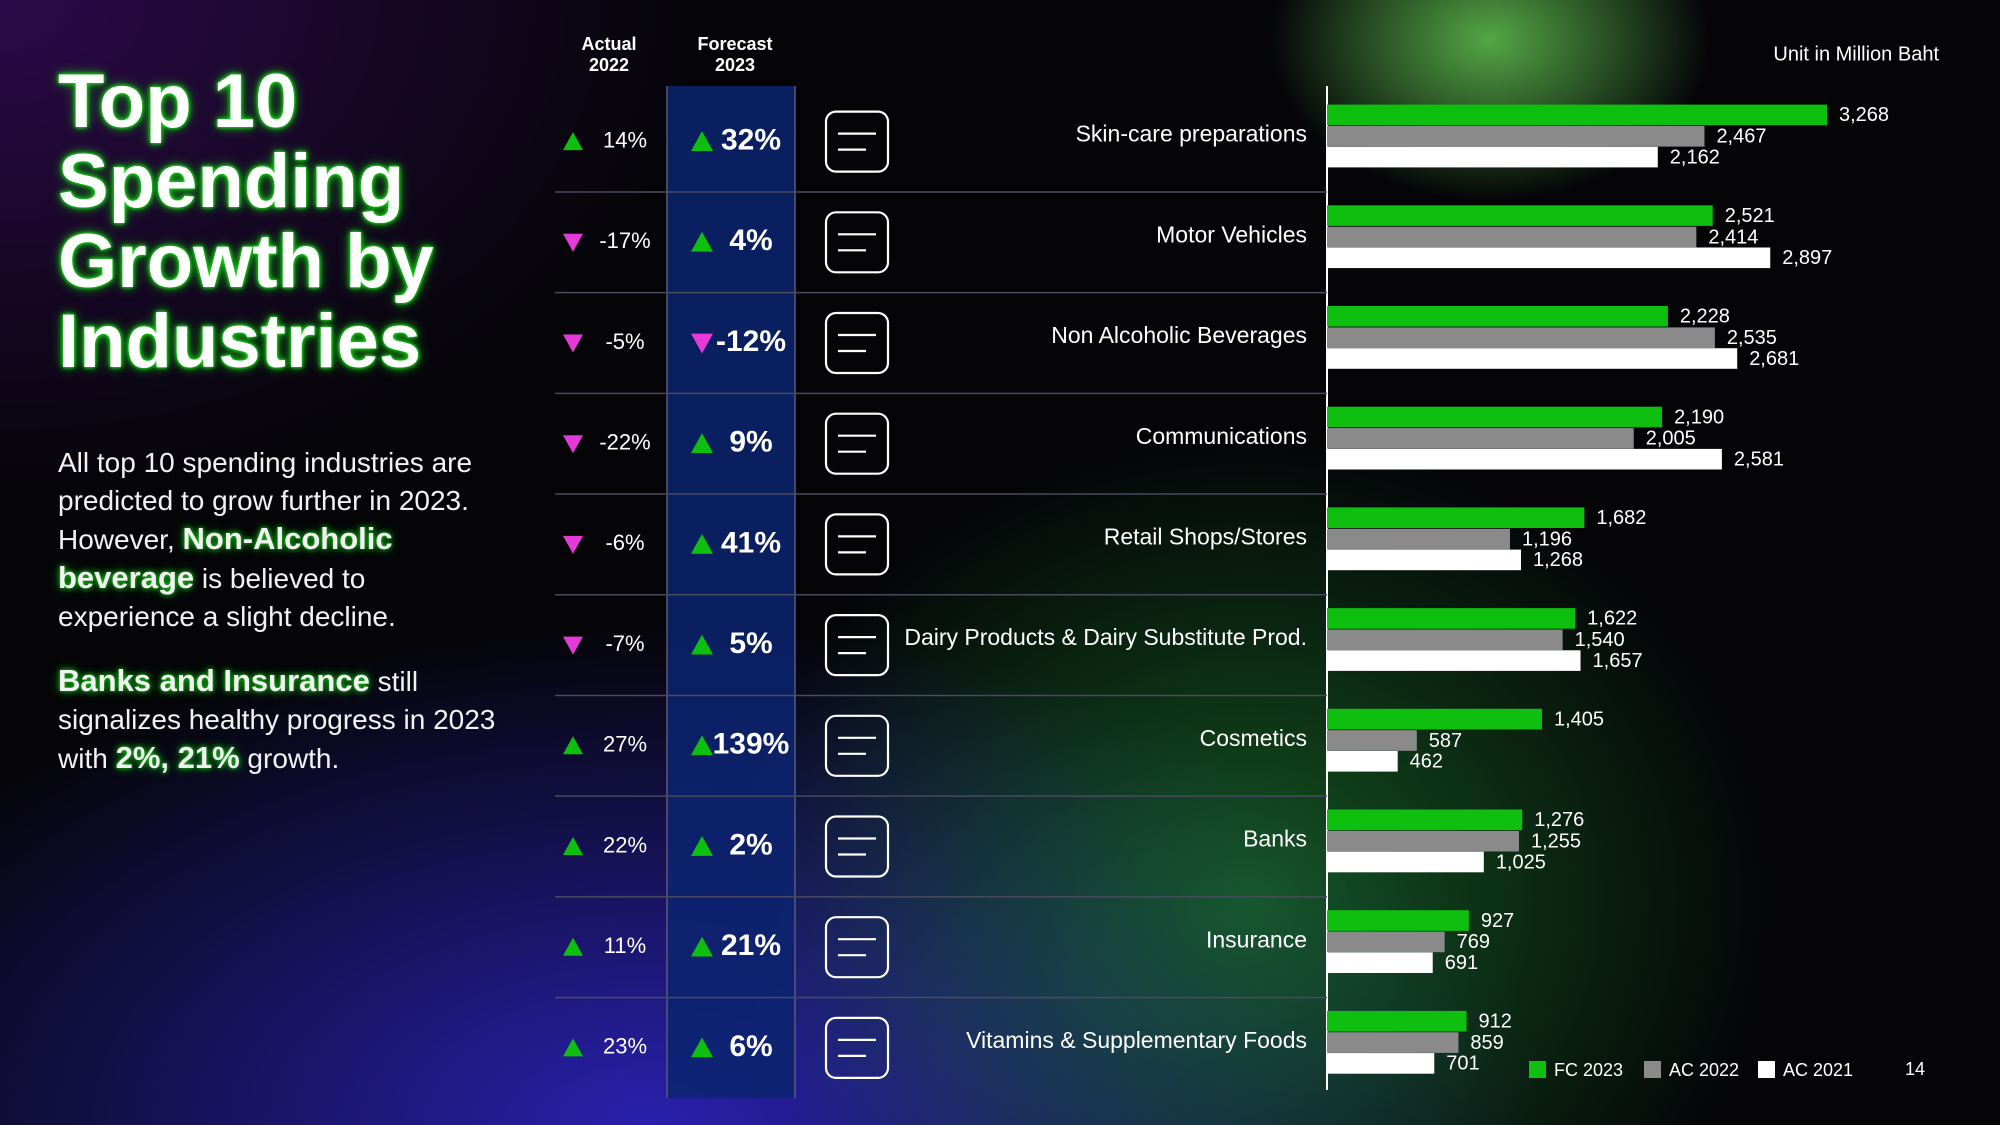  I want to click on actual-growth: 22%, so click(625, 844).